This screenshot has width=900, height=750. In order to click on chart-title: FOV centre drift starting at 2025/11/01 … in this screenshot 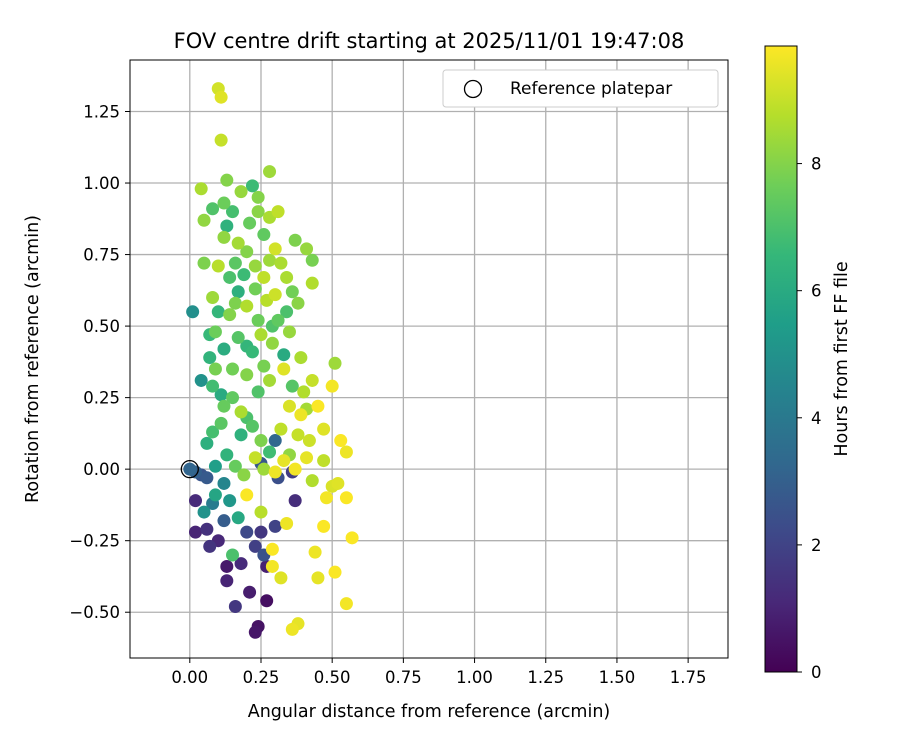, I will do `click(429, 41)`.